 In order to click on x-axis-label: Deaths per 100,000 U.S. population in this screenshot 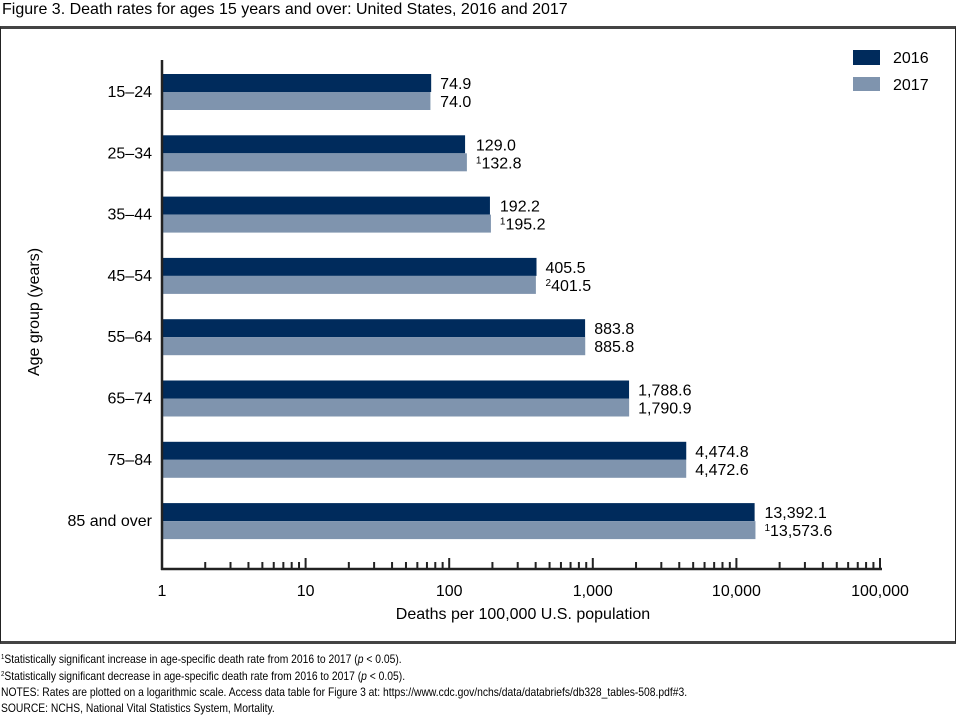, I will do `click(523, 614)`.